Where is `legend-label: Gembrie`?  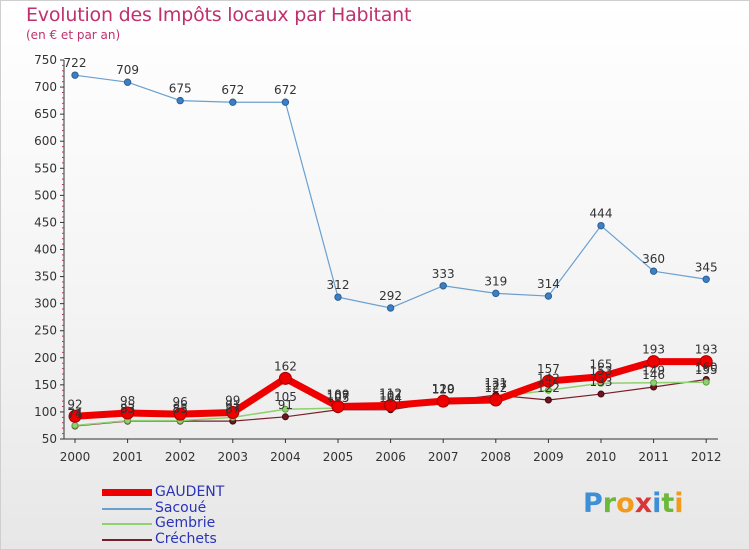 legend-label: Gembrie is located at coordinates (185, 523).